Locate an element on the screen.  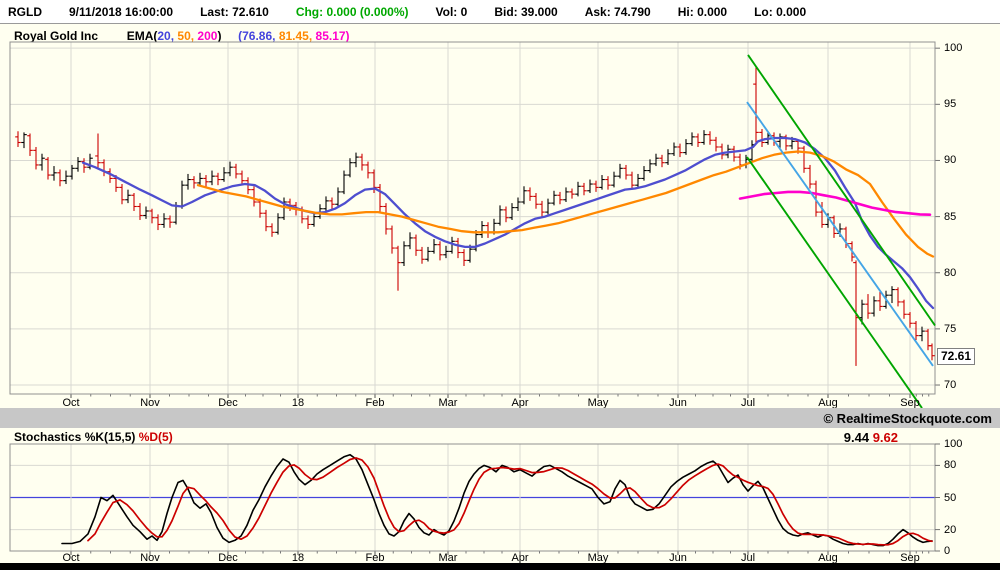
stoch-month-label: Aug is located at coordinates (828, 558).